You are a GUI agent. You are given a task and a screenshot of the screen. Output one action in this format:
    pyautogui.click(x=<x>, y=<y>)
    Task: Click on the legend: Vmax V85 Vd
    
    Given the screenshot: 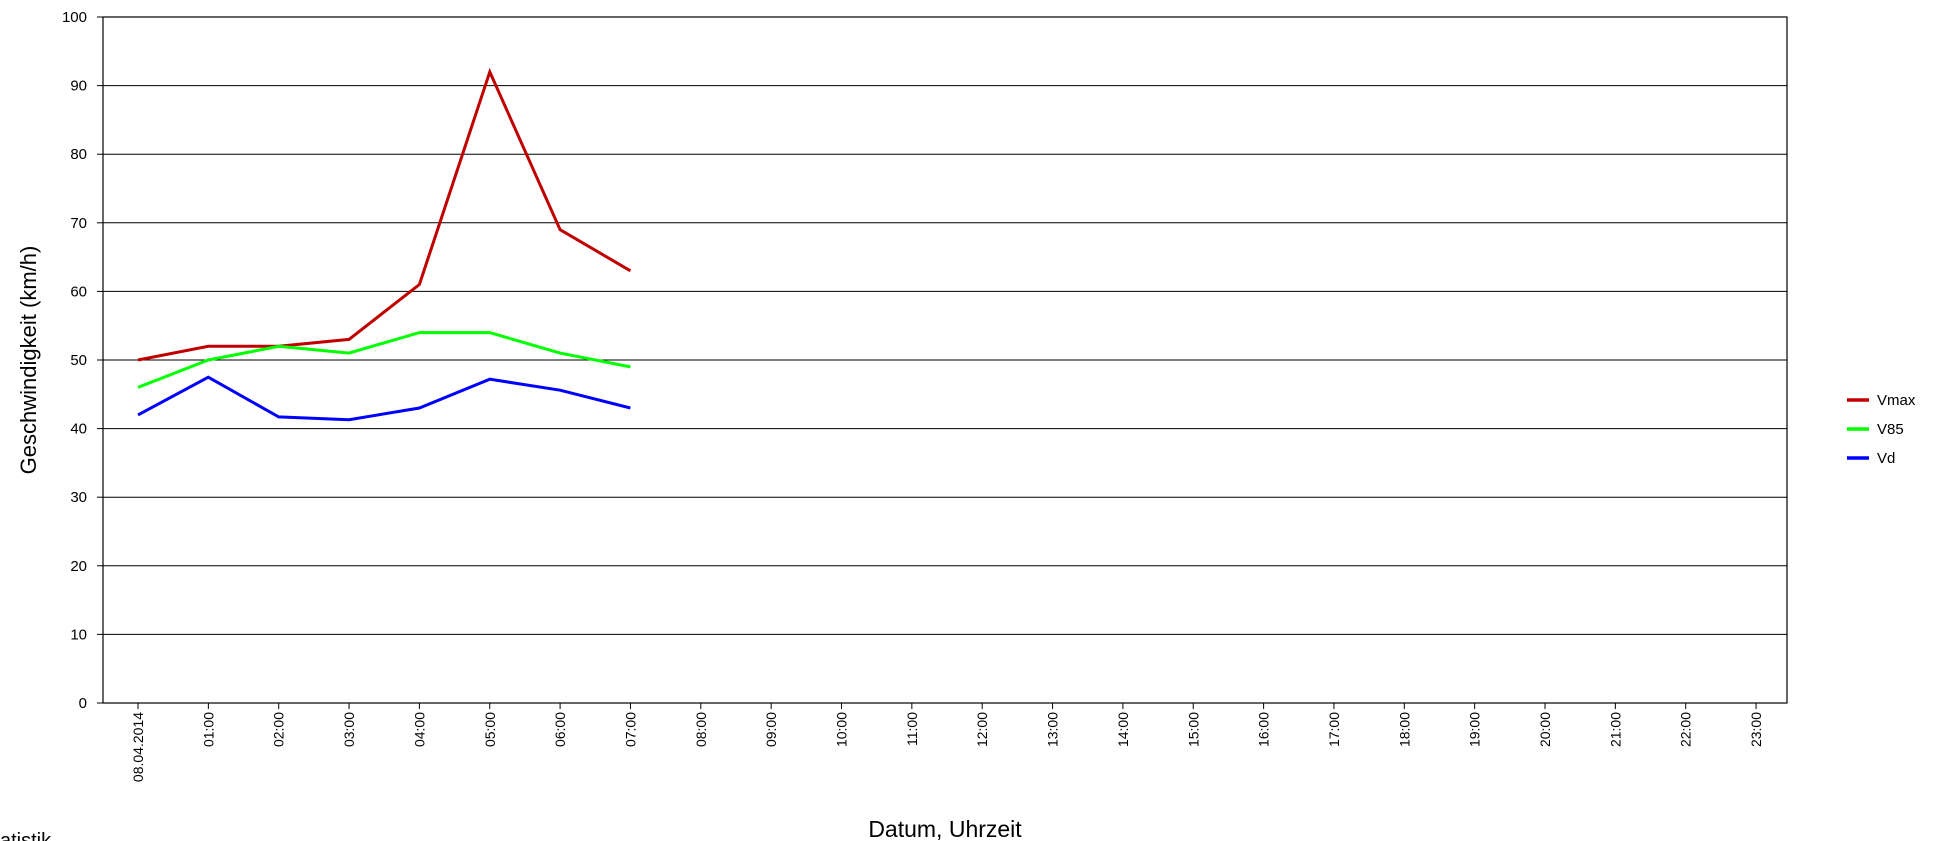 What is the action you would take?
    pyautogui.click(x=1881, y=429)
    